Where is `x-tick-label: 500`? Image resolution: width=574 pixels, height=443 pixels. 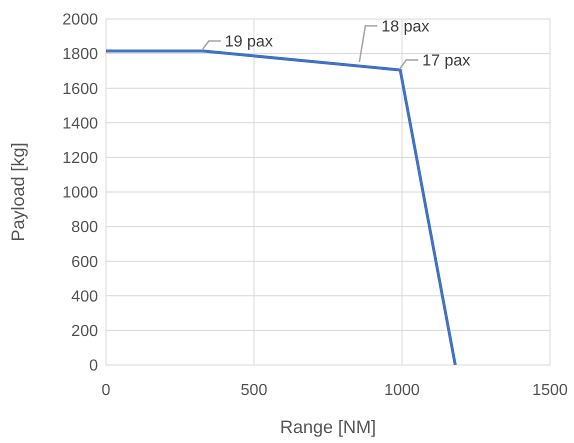
x-tick-label: 500 is located at coordinates (254, 390).